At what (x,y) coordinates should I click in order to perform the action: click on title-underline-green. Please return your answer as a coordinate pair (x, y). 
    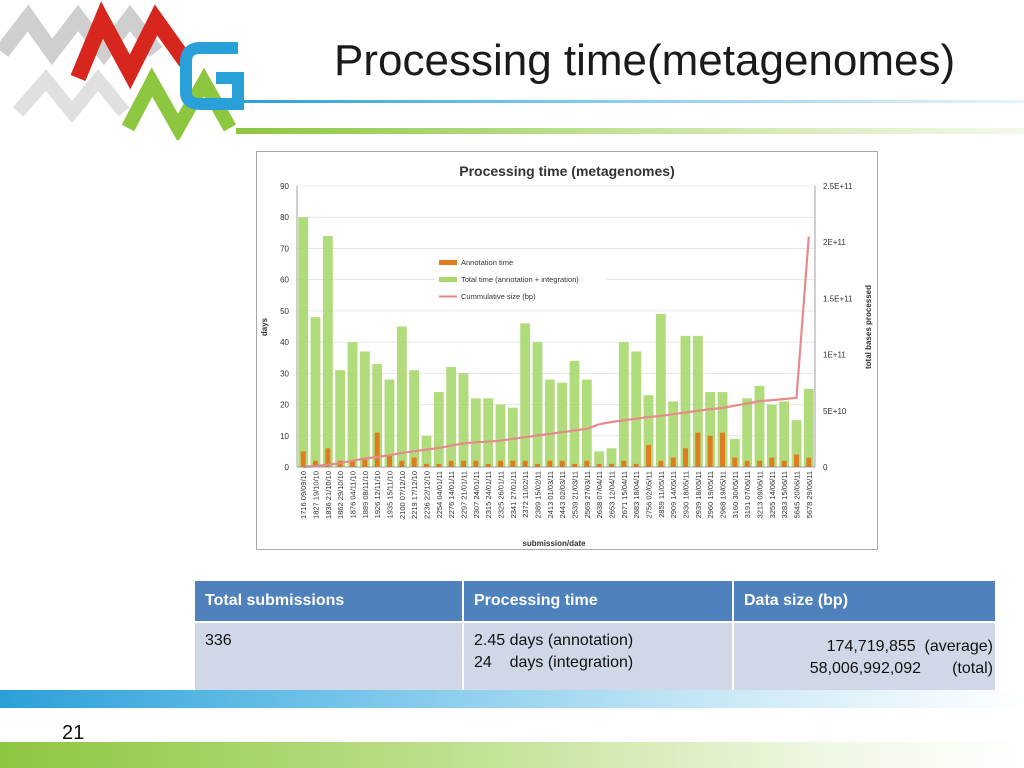
    Looking at the image, I should click on (630, 131).